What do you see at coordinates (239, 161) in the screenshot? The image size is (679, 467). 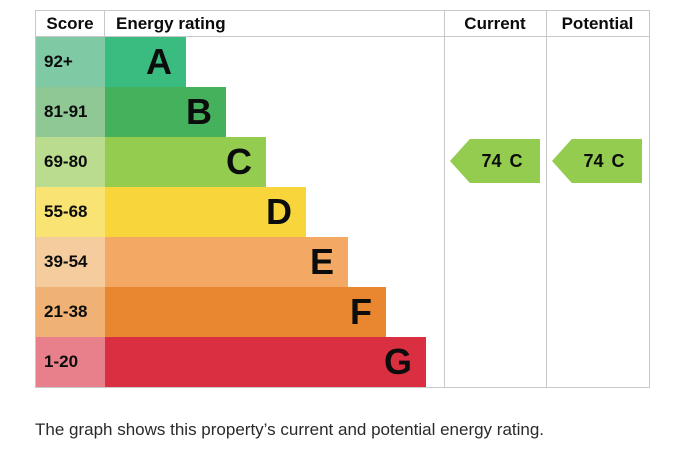 I see `band-letter-c: C` at bounding box center [239, 161].